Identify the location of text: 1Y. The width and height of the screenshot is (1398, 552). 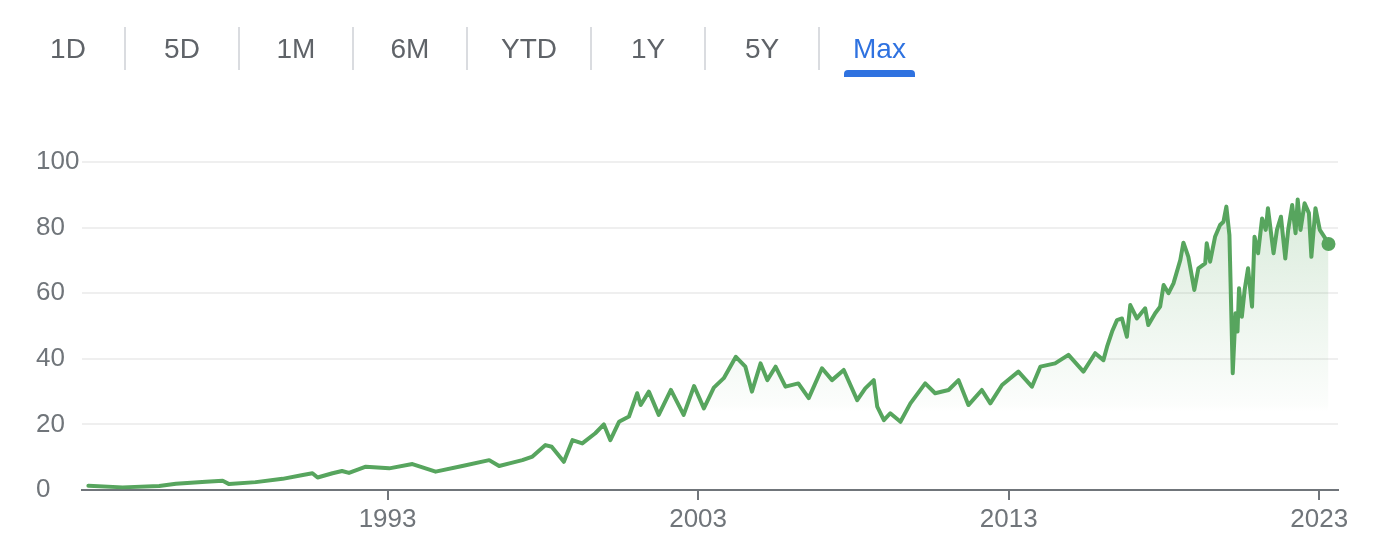
(648, 48).